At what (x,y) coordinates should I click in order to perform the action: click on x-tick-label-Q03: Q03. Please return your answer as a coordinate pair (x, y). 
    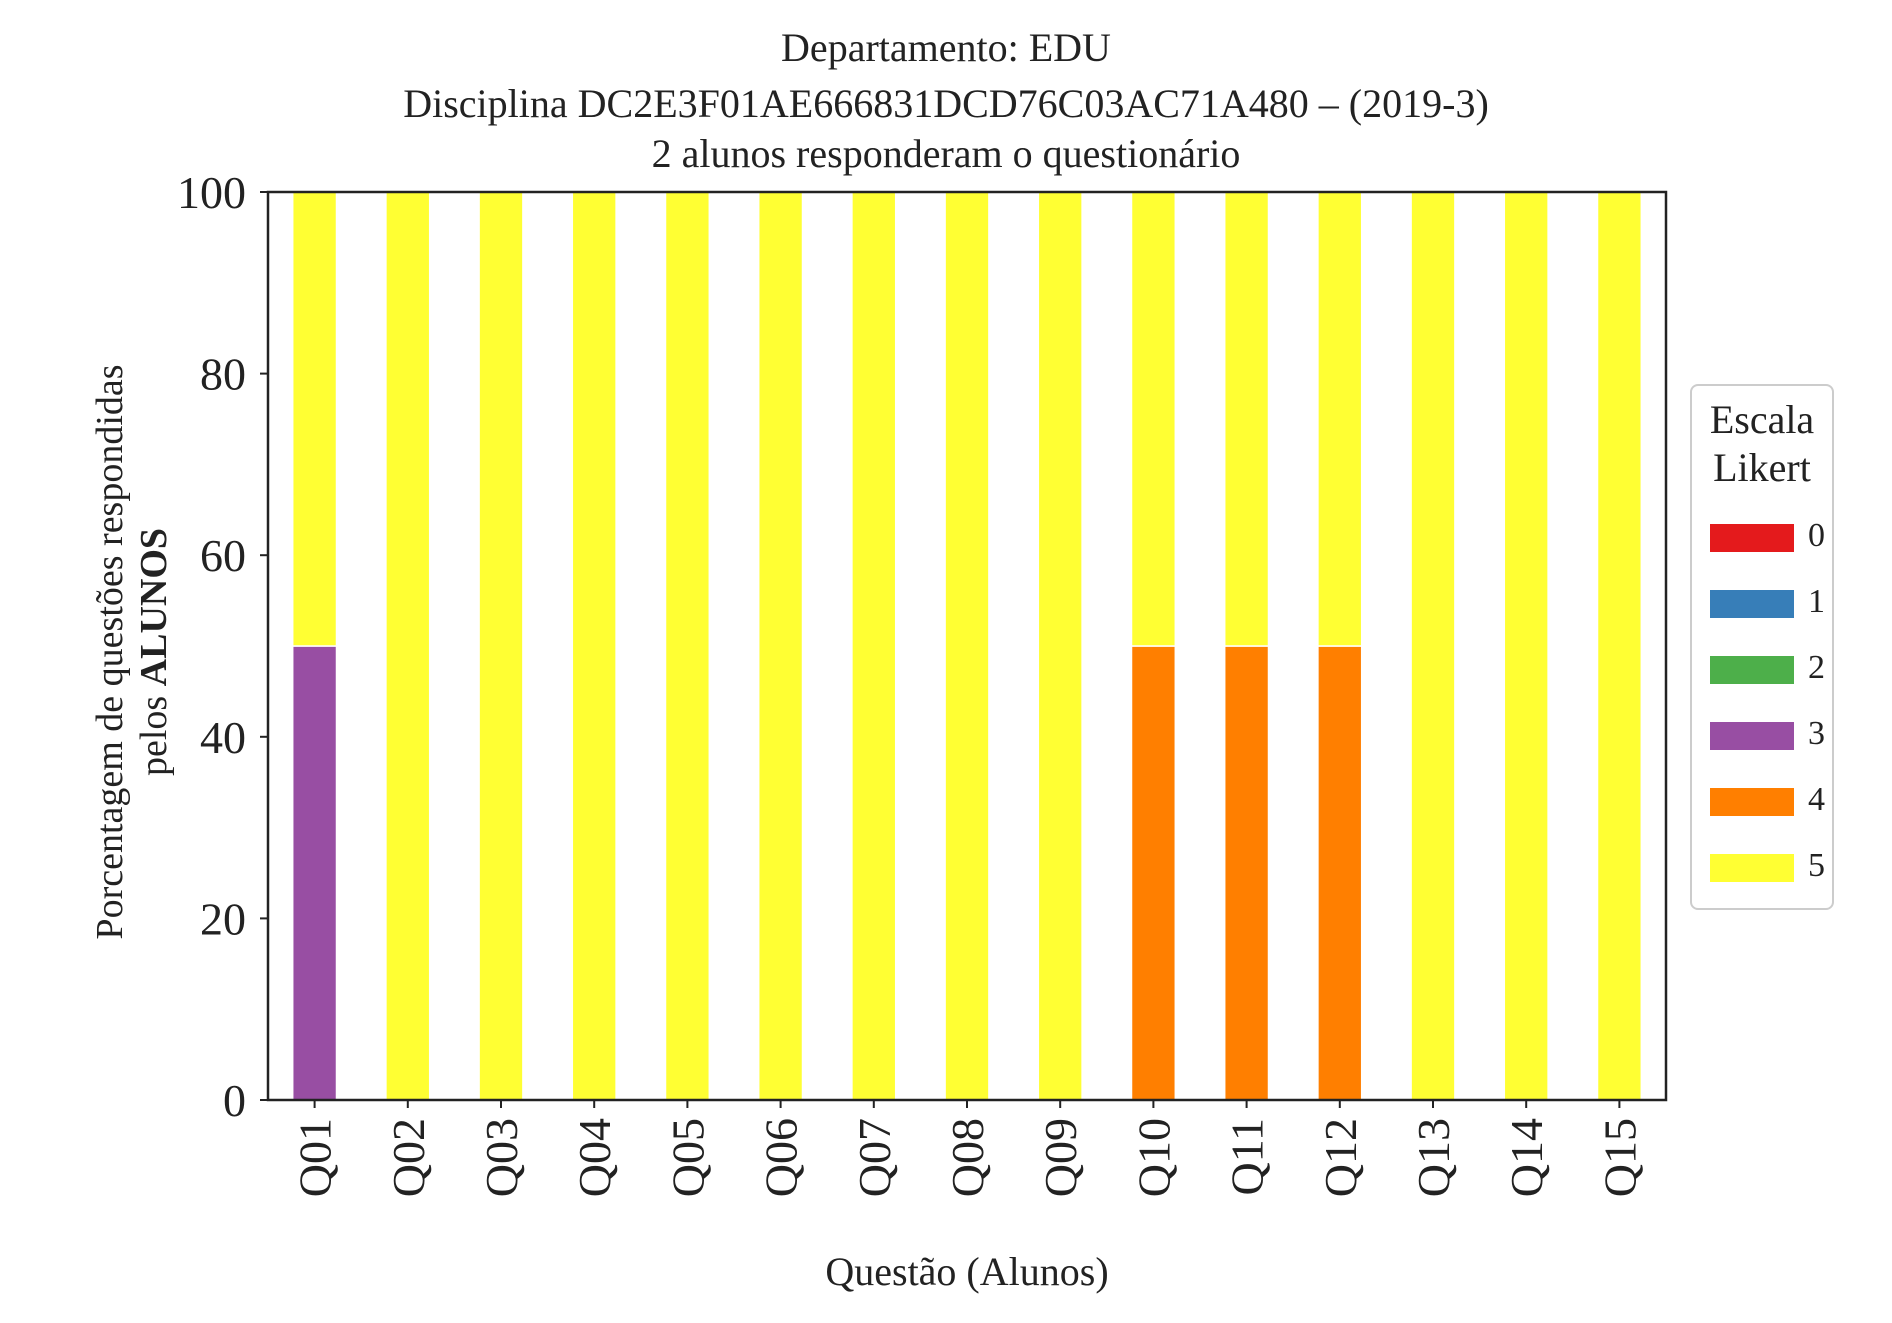
    Looking at the image, I should click on (501, 1157).